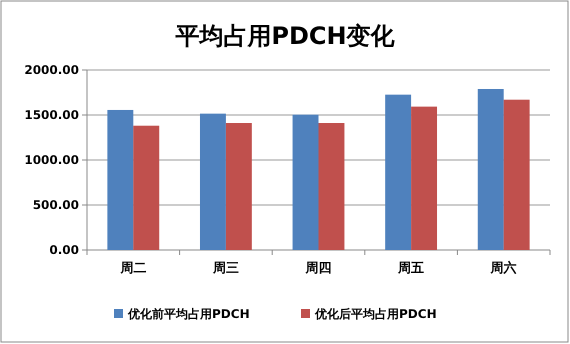 This screenshot has height=344, width=570. I want to click on x-tick-label: 周四, so click(318, 268).